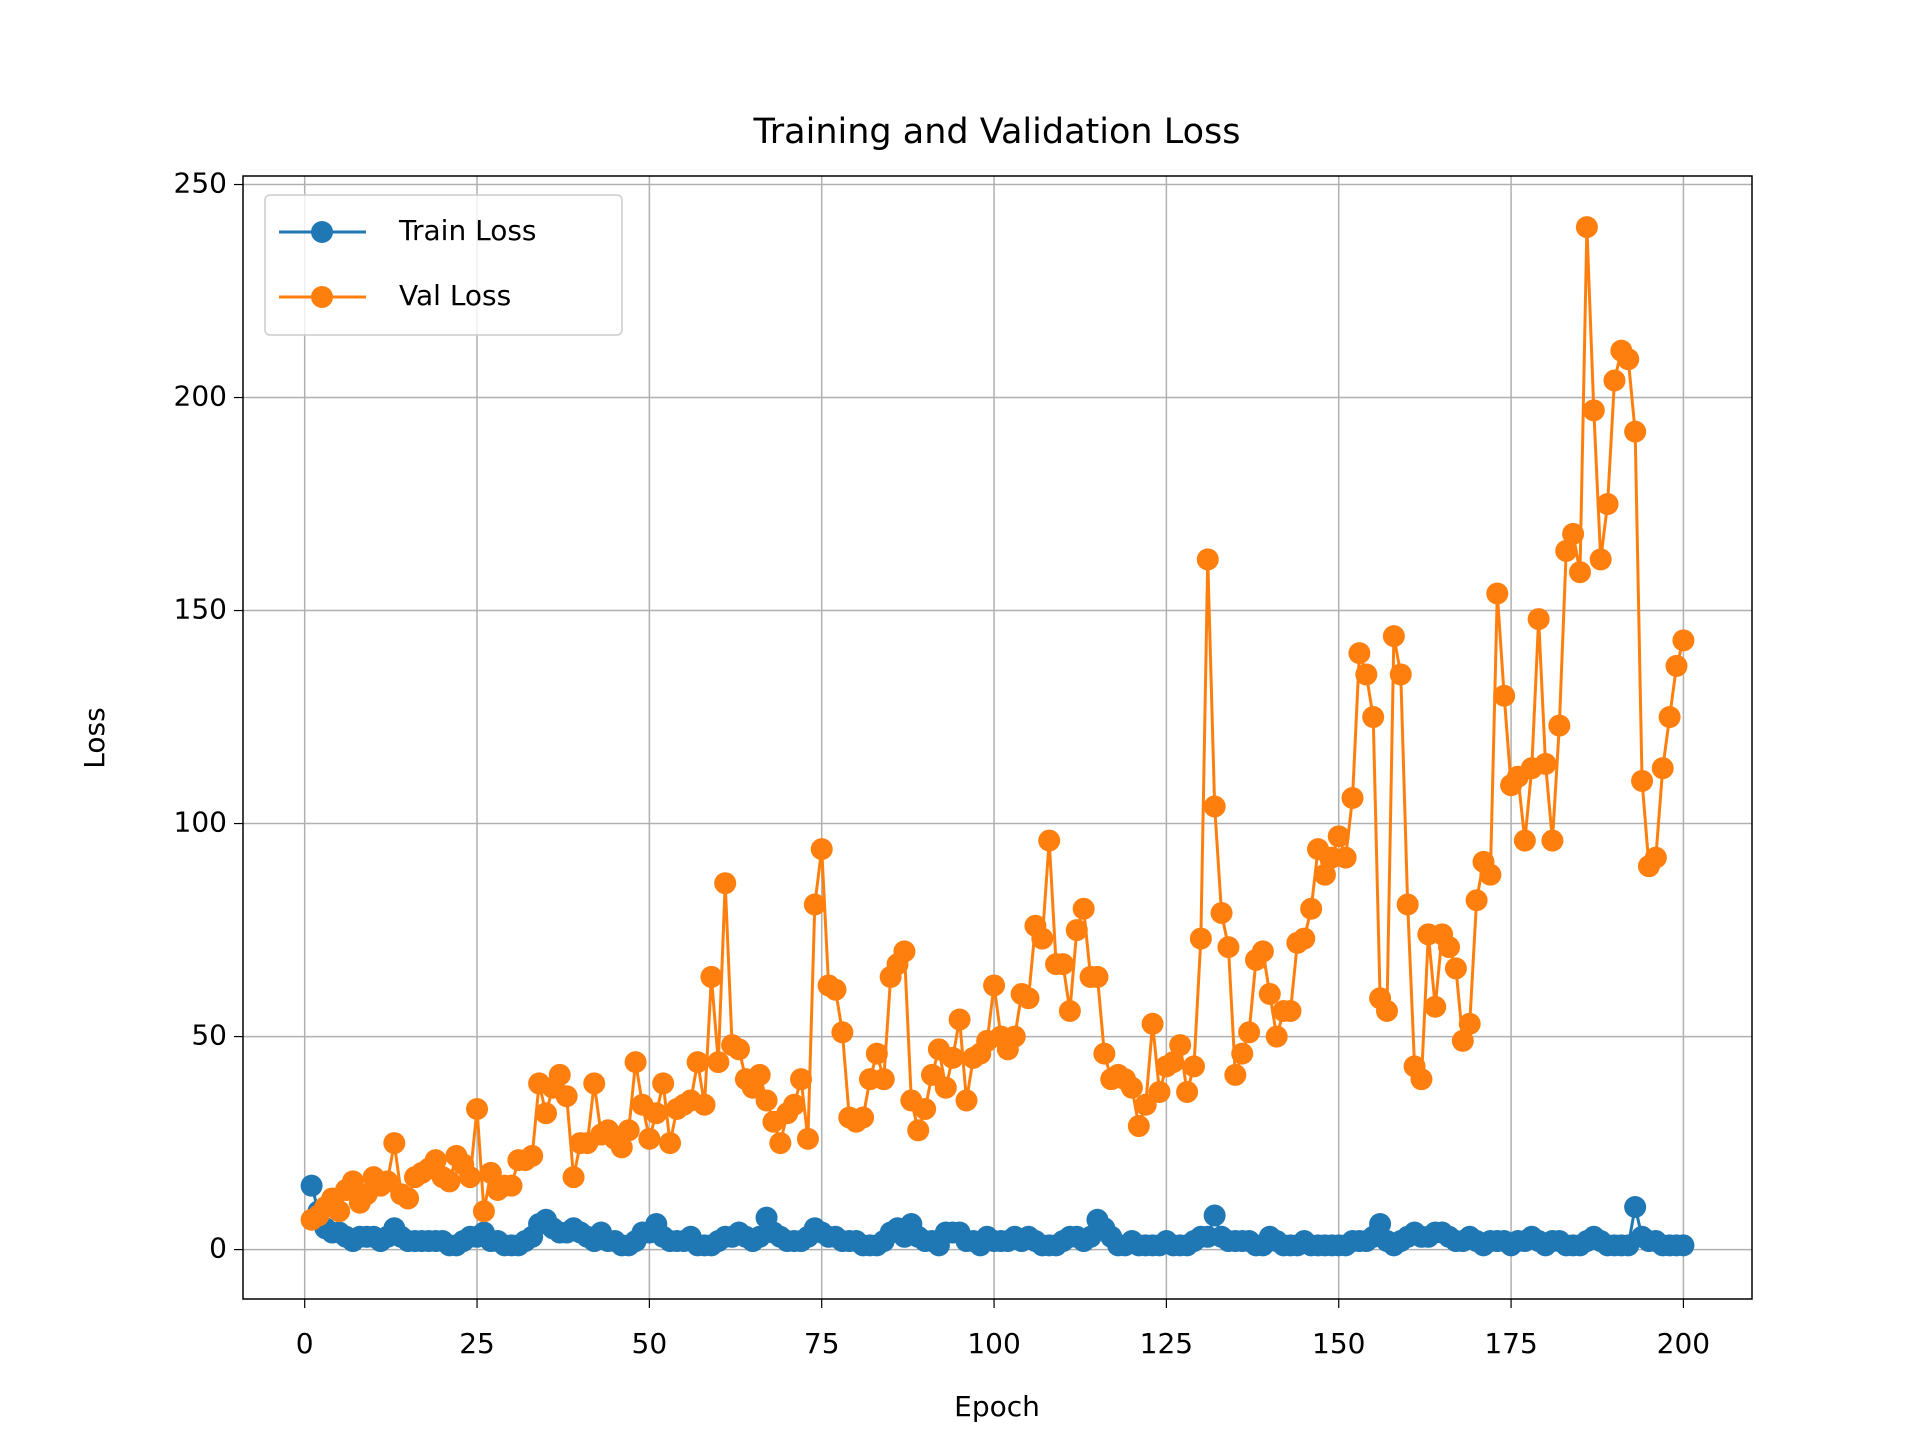 The height and width of the screenshot is (1440, 1920). Describe the element at coordinates (822, 1343) in the screenshot. I see `x-tick-label: 75` at that location.